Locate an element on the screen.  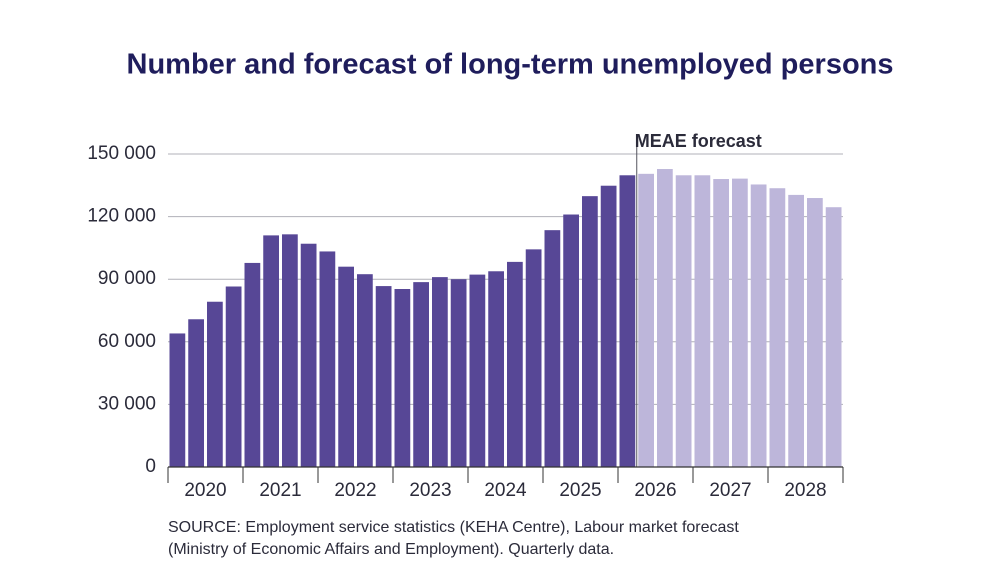
x-tick-label: 2027 is located at coordinates (730, 490).